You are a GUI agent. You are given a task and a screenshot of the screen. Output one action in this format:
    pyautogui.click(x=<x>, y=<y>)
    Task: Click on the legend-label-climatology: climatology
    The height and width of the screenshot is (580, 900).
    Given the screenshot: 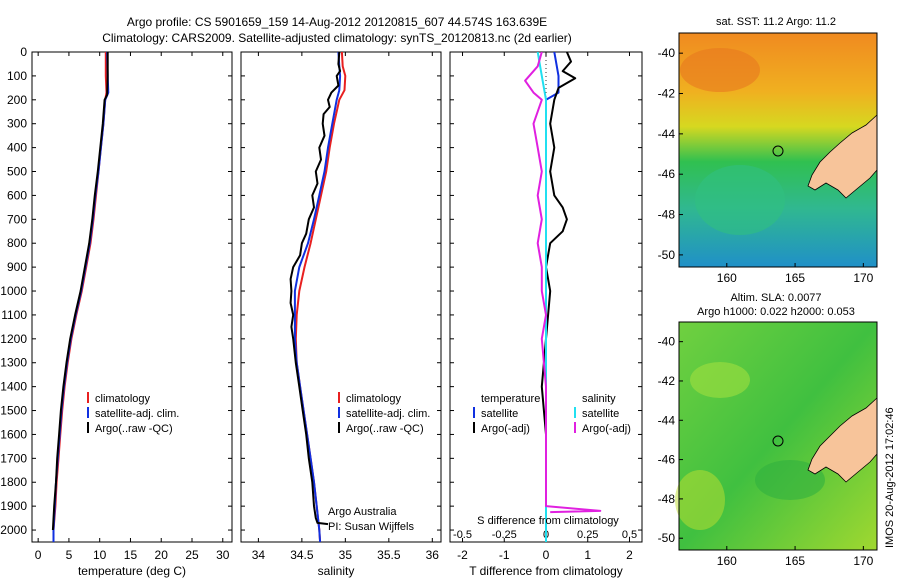 What is the action you would take?
    pyautogui.click(x=374, y=399)
    